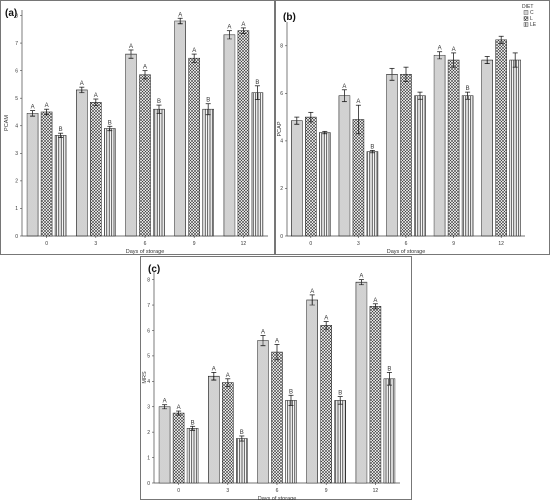 The image size is (550, 501). I want to click on panel-label: (b), so click(289, 17).